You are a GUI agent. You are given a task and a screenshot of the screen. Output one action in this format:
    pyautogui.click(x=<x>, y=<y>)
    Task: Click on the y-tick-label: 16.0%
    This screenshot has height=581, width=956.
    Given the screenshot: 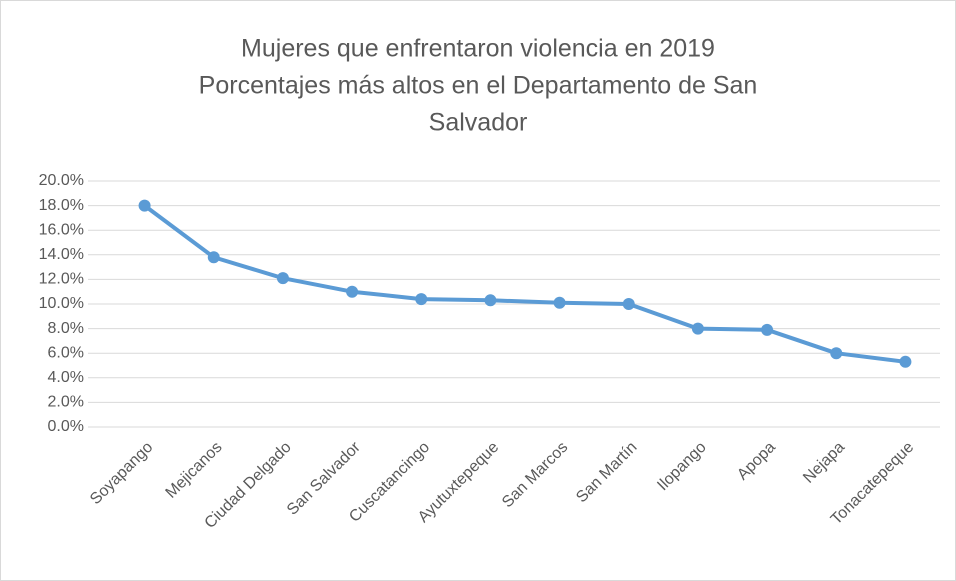 What is the action you would take?
    pyautogui.click(x=61, y=229)
    